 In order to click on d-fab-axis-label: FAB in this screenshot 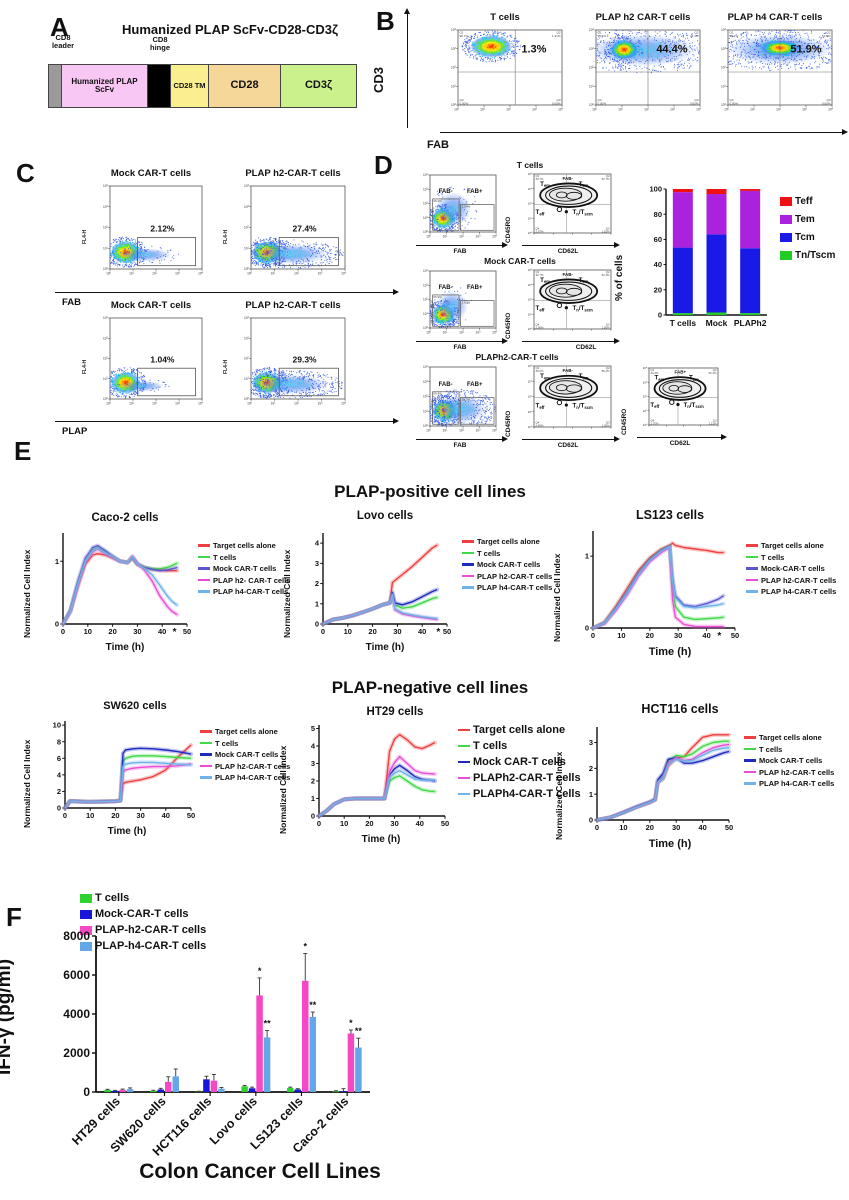, I will do `click(460, 347)`.